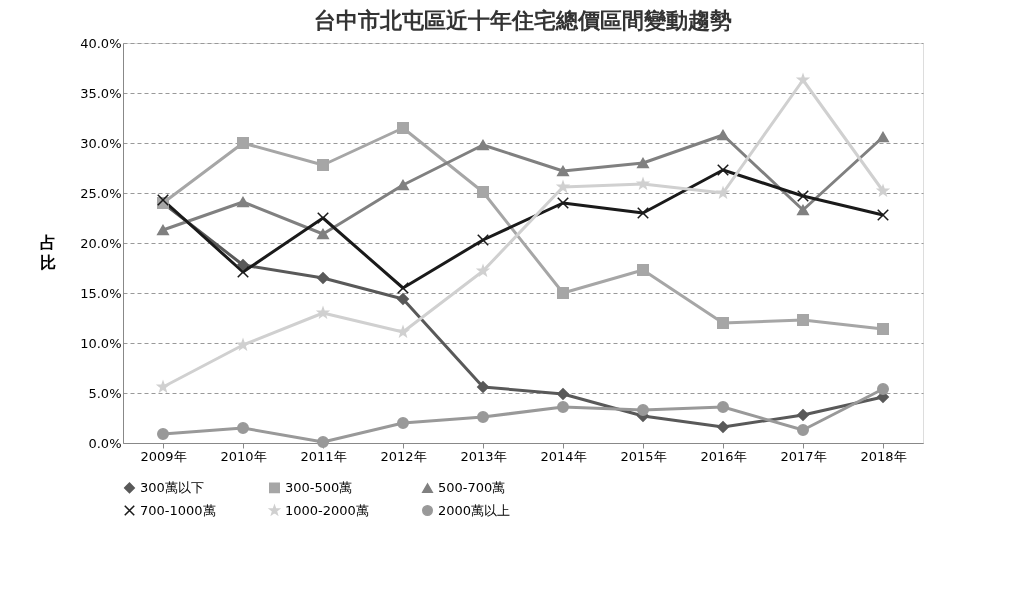 This screenshot has height=606, width=1026. What do you see at coordinates (883, 456) in the screenshot?
I see `x-tick-label: 2018年` at bounding box center [883, 456].